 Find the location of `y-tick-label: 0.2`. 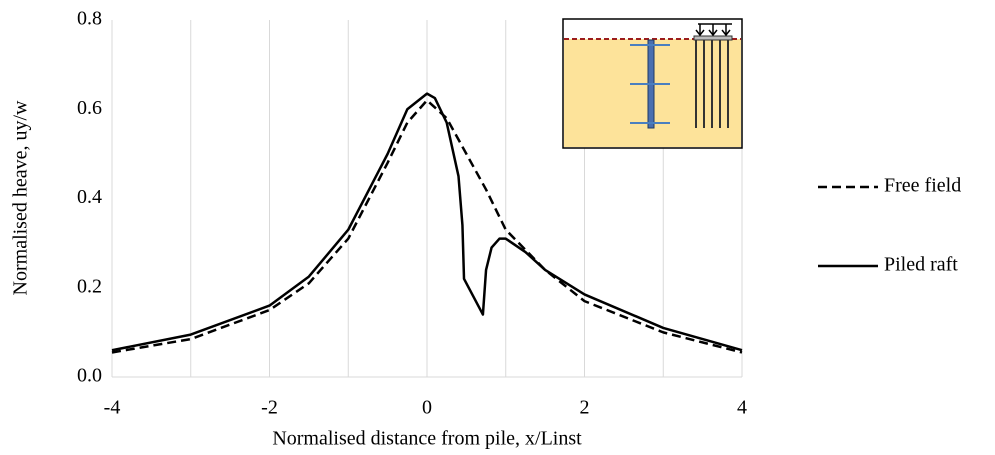

y-tick-label: 0.2 is located at coordinates (89, 286).